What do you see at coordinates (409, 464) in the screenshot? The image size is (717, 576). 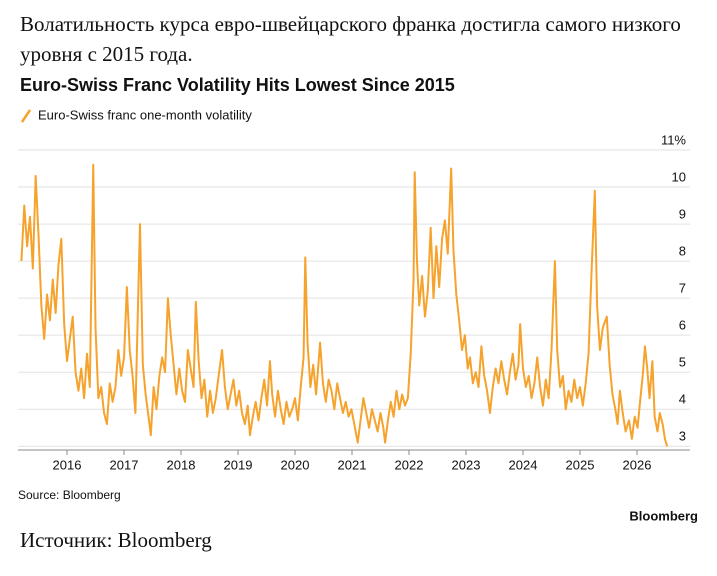 I see `x-tick-label: 2022` at bounding box center [409, 464].